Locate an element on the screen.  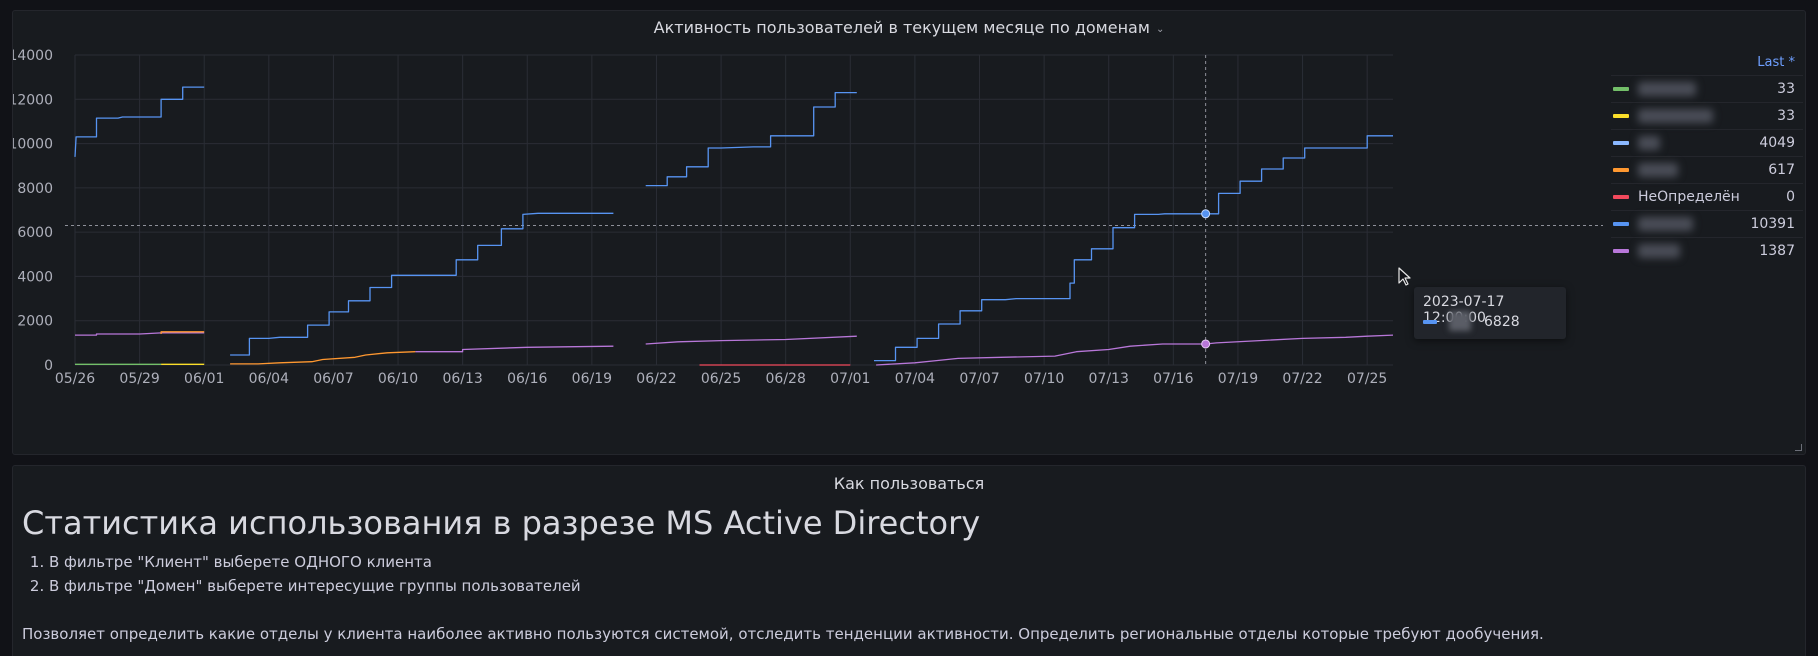
legend-table: Last * 33 33 4049 617 НеОпределён 0 is located at coordinates (1707, 157).